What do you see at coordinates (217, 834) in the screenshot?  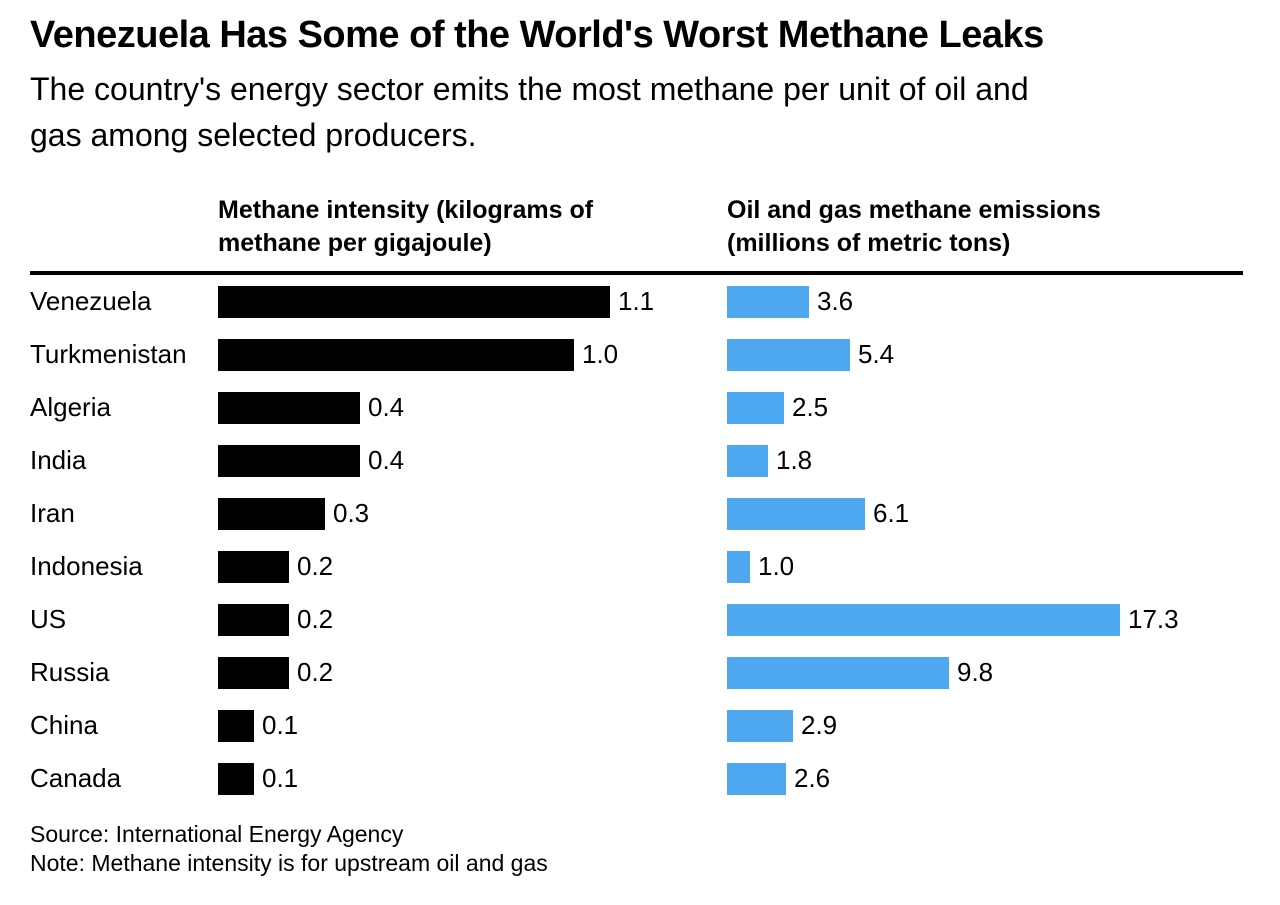 I see `source-text: Source: International Energy Agency` at bounding box center [217, 834].